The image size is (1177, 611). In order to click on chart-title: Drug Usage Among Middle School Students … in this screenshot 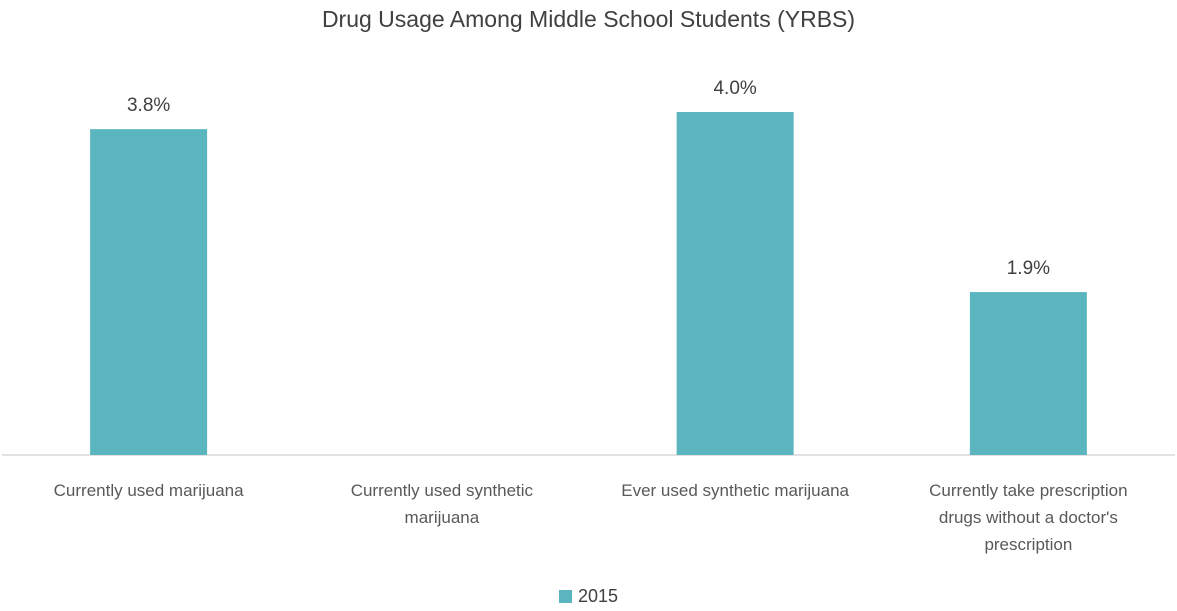, I will do `click(588, 19)`.